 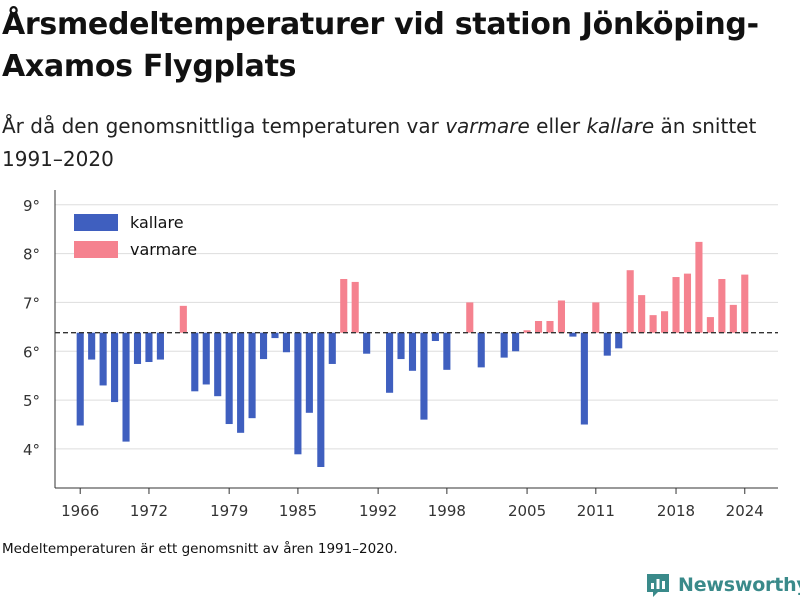 What do you see at coordinates (630, 301) in the screenshot?
I see `bar-2014` at bounding box center [630, 301].